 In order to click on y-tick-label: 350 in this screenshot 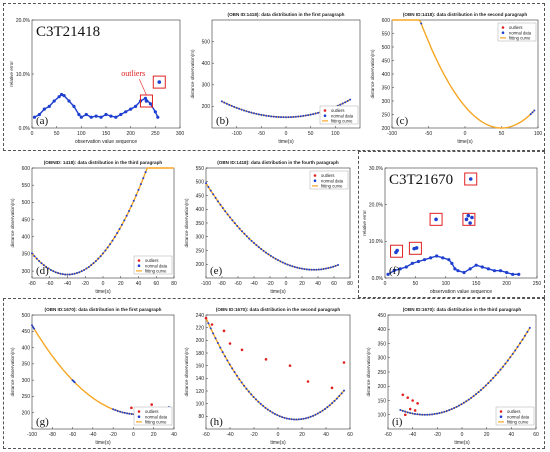, I will do `click(26, 255)`.